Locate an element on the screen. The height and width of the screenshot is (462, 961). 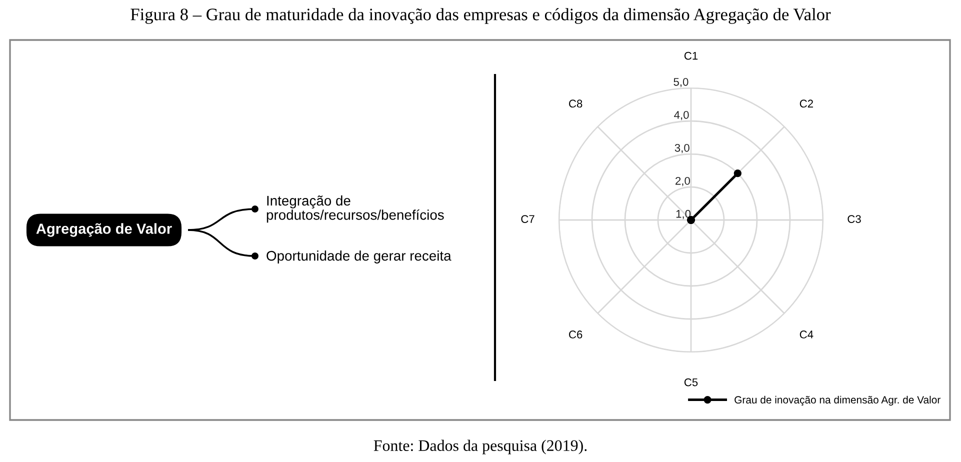
y-tick-label: 5,0 is located at coordinates (681, 83).